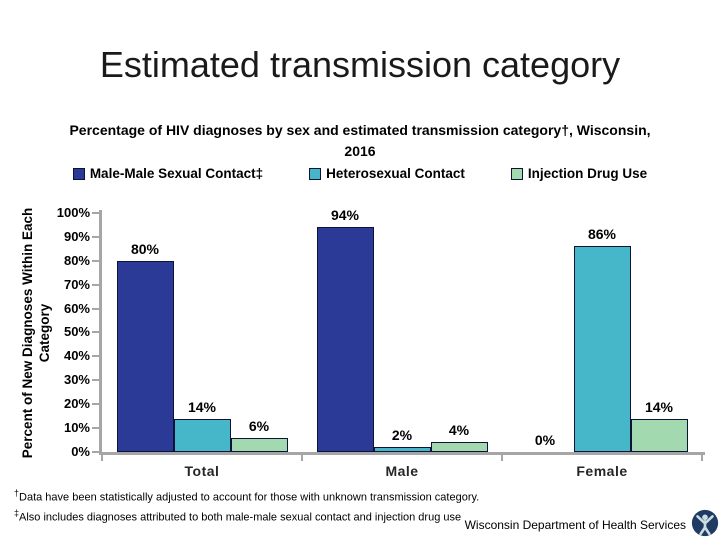 The image size is (720, 540). I want to click on bar-value-label: 0%, so click(545, 440).